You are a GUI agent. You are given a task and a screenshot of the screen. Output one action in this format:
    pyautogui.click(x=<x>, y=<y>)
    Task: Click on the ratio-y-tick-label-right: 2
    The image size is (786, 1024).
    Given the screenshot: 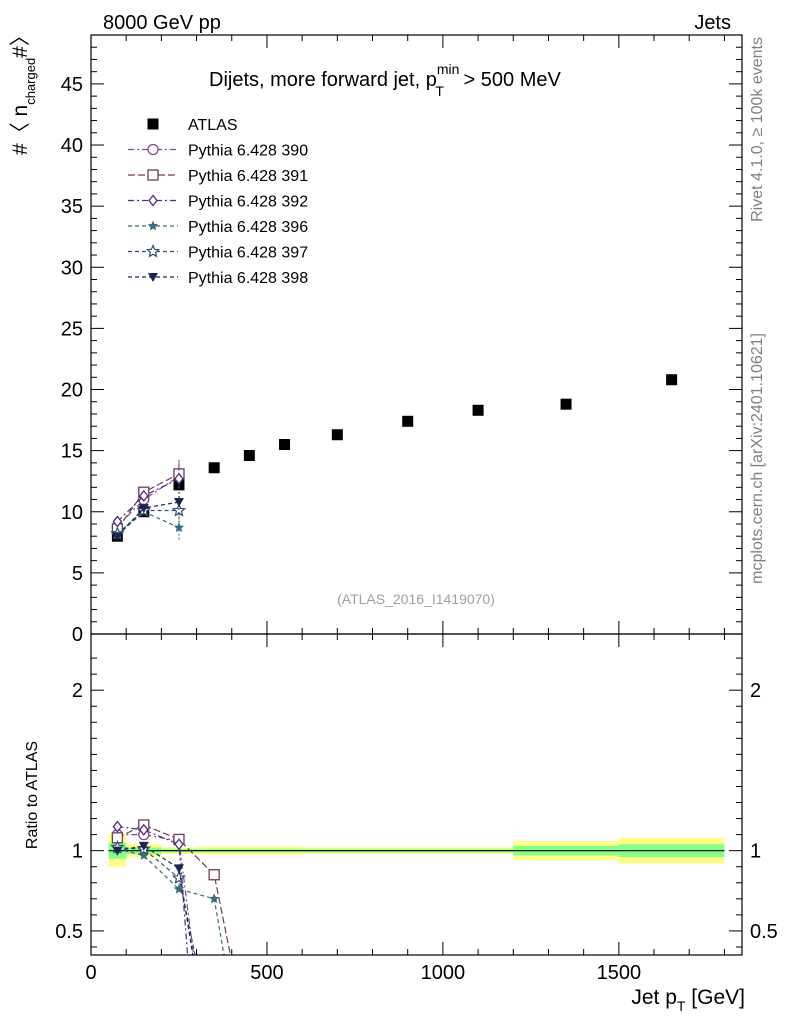 What is the action you would take?
    pyautogui.click(x=755, y=691)
    